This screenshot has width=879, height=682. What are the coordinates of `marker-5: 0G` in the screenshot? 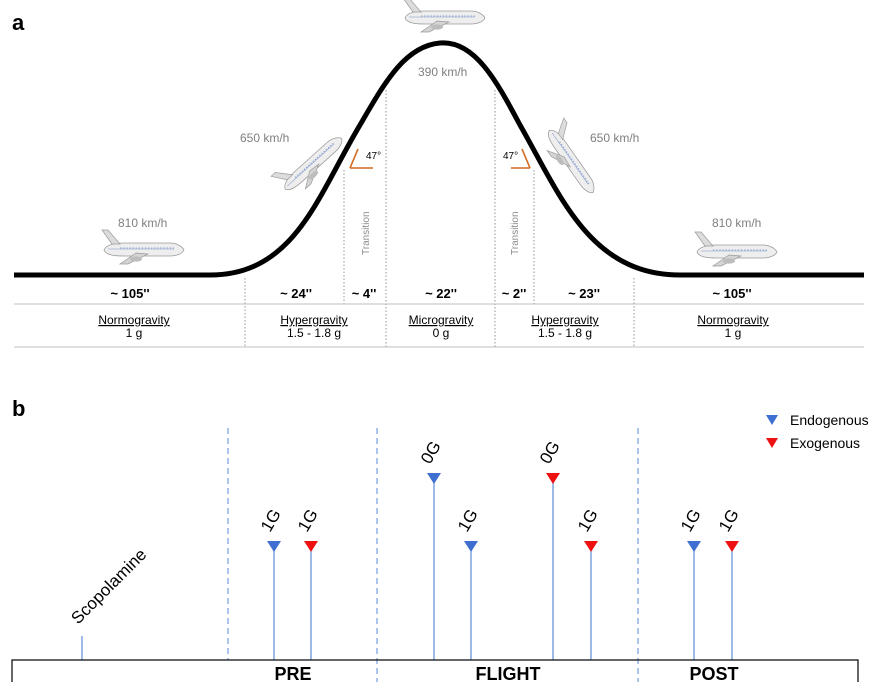 It's located at (550, 549).